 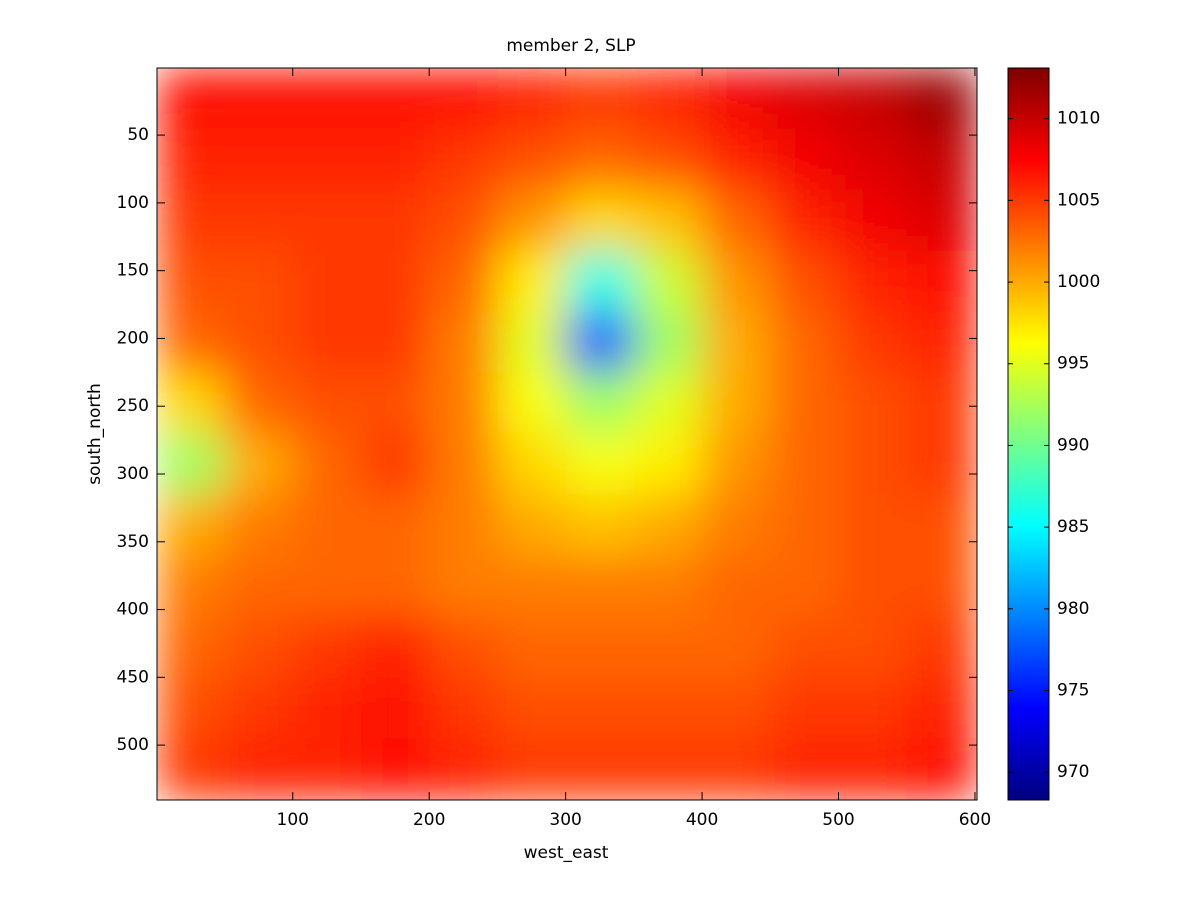 What do you see at coordinates (702, 820) in the screenshot?
I see `x-tick-label: 400` at bounding box center [702, 820].